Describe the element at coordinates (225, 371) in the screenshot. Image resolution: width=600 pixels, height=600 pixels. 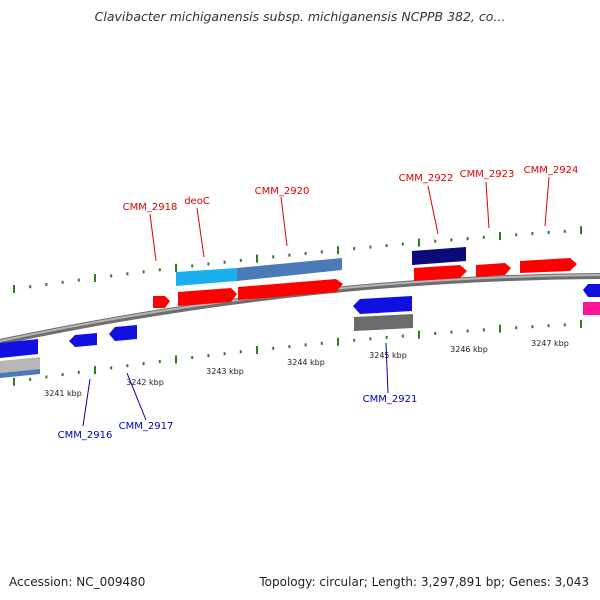
I see `scale-tick-label: 3243 kbp` at that location.